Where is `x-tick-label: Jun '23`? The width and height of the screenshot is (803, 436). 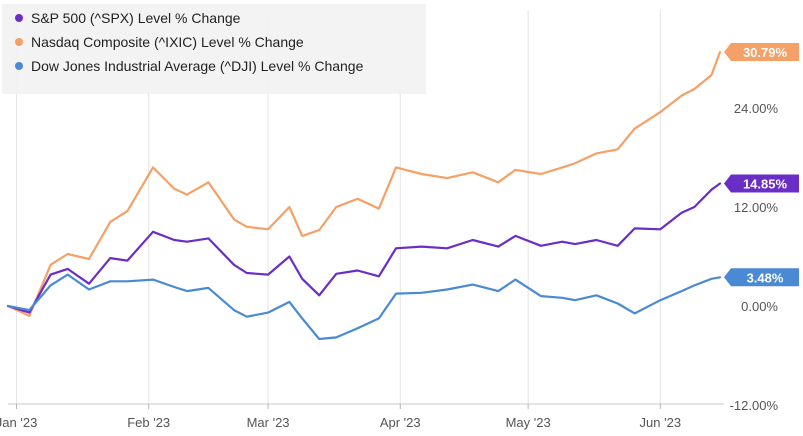 x-tick-label: Jun '23 is located at coordinates (661, 422).